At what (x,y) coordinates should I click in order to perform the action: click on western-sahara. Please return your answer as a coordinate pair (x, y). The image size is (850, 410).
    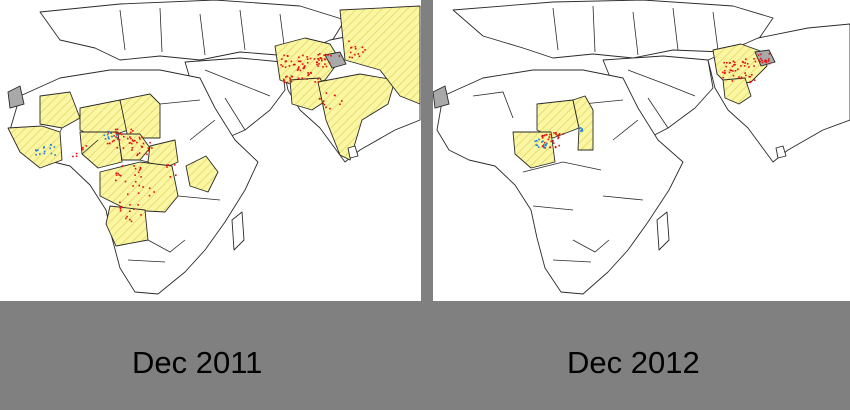
    Looking at the image, I should click on (441, 97).